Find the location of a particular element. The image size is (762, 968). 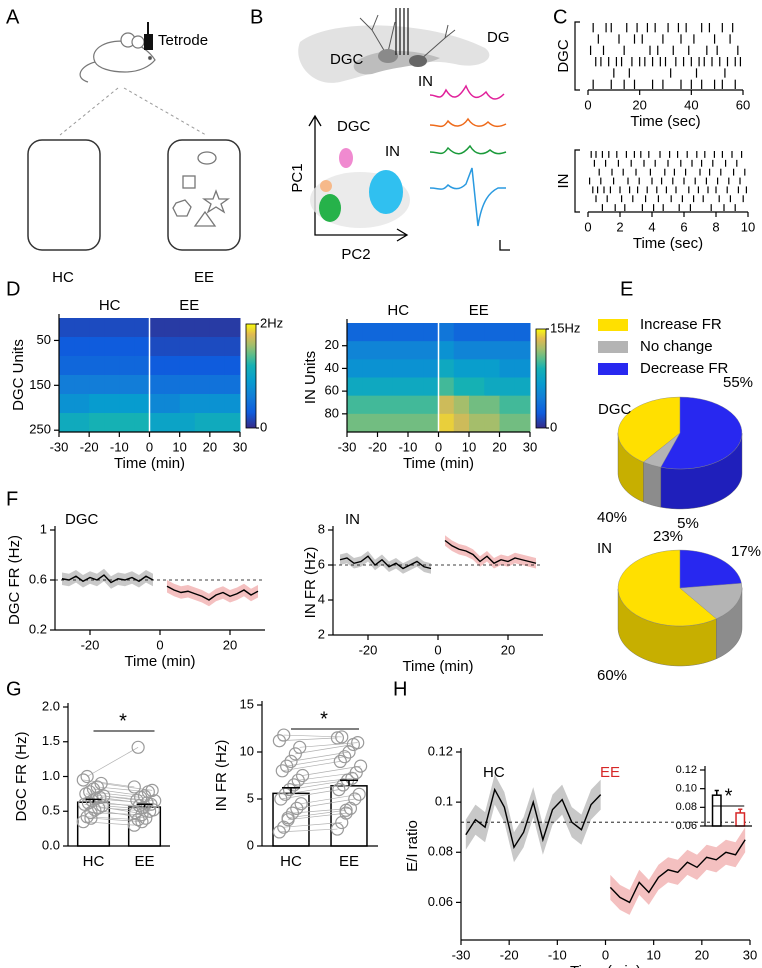

y-tick-label: 0.2 is located at coordinates (38, 628).